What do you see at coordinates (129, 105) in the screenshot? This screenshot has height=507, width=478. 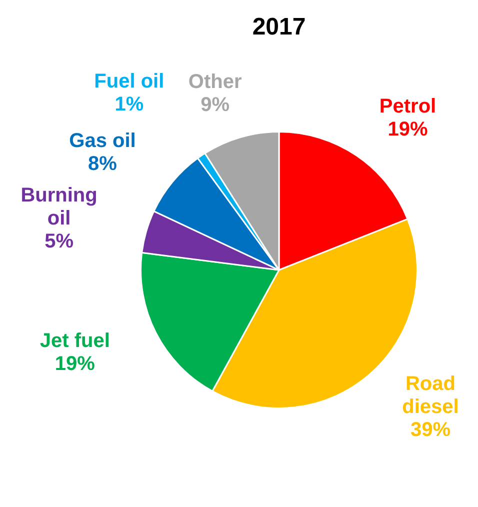 I see `data-label: 1%` at bounding box center [129, 105].